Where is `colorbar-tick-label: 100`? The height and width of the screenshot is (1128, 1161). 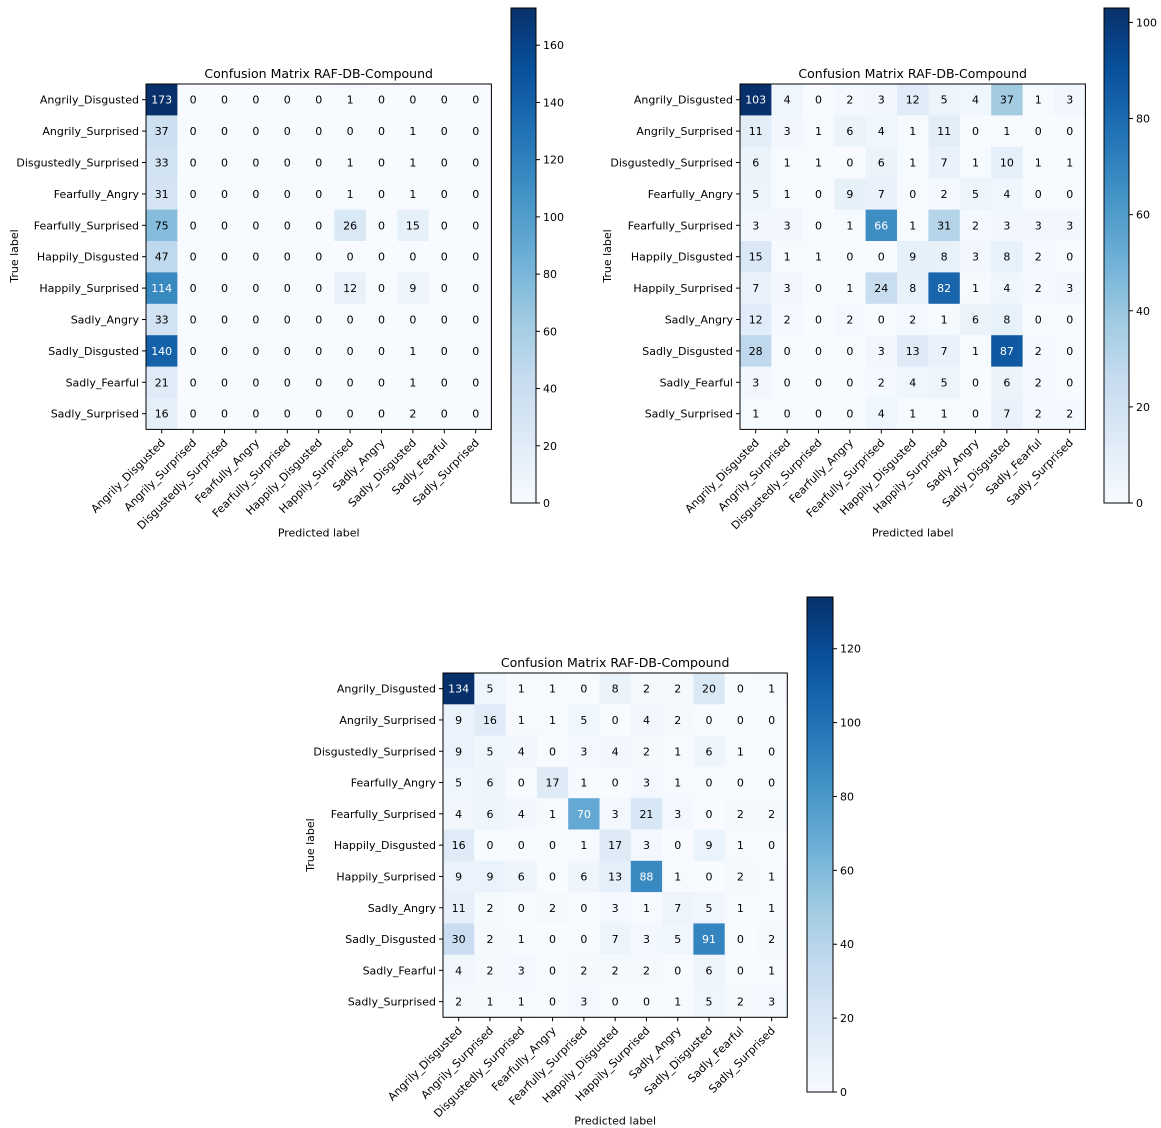 colorbar-tick-label: 100 is located at coordinates (850, 723).